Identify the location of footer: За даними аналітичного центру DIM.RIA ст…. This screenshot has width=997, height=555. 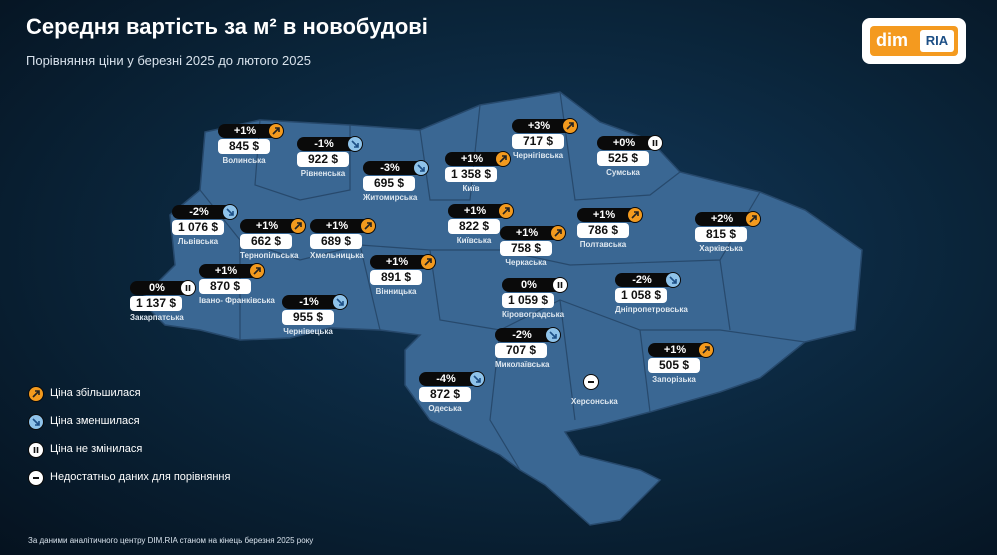
(171, 540).